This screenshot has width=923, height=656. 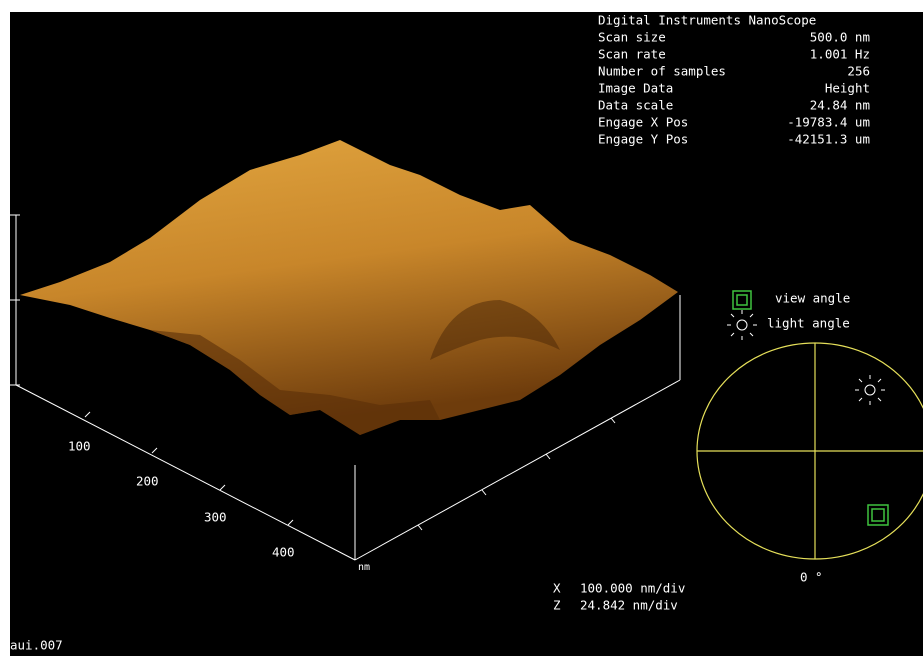 I want to click on scale-value: 24.842 nm/div, so click(x=629, y=605).